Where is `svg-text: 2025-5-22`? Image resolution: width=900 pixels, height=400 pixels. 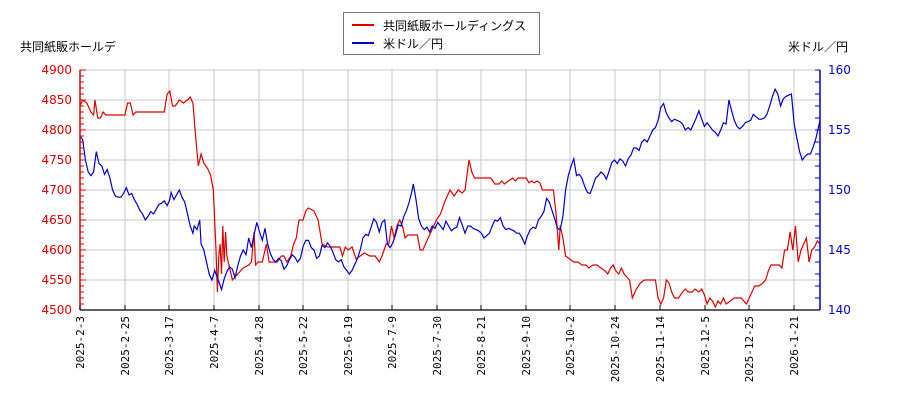
svg-text: 2025-5-22 is located at coordinates (303, 346).